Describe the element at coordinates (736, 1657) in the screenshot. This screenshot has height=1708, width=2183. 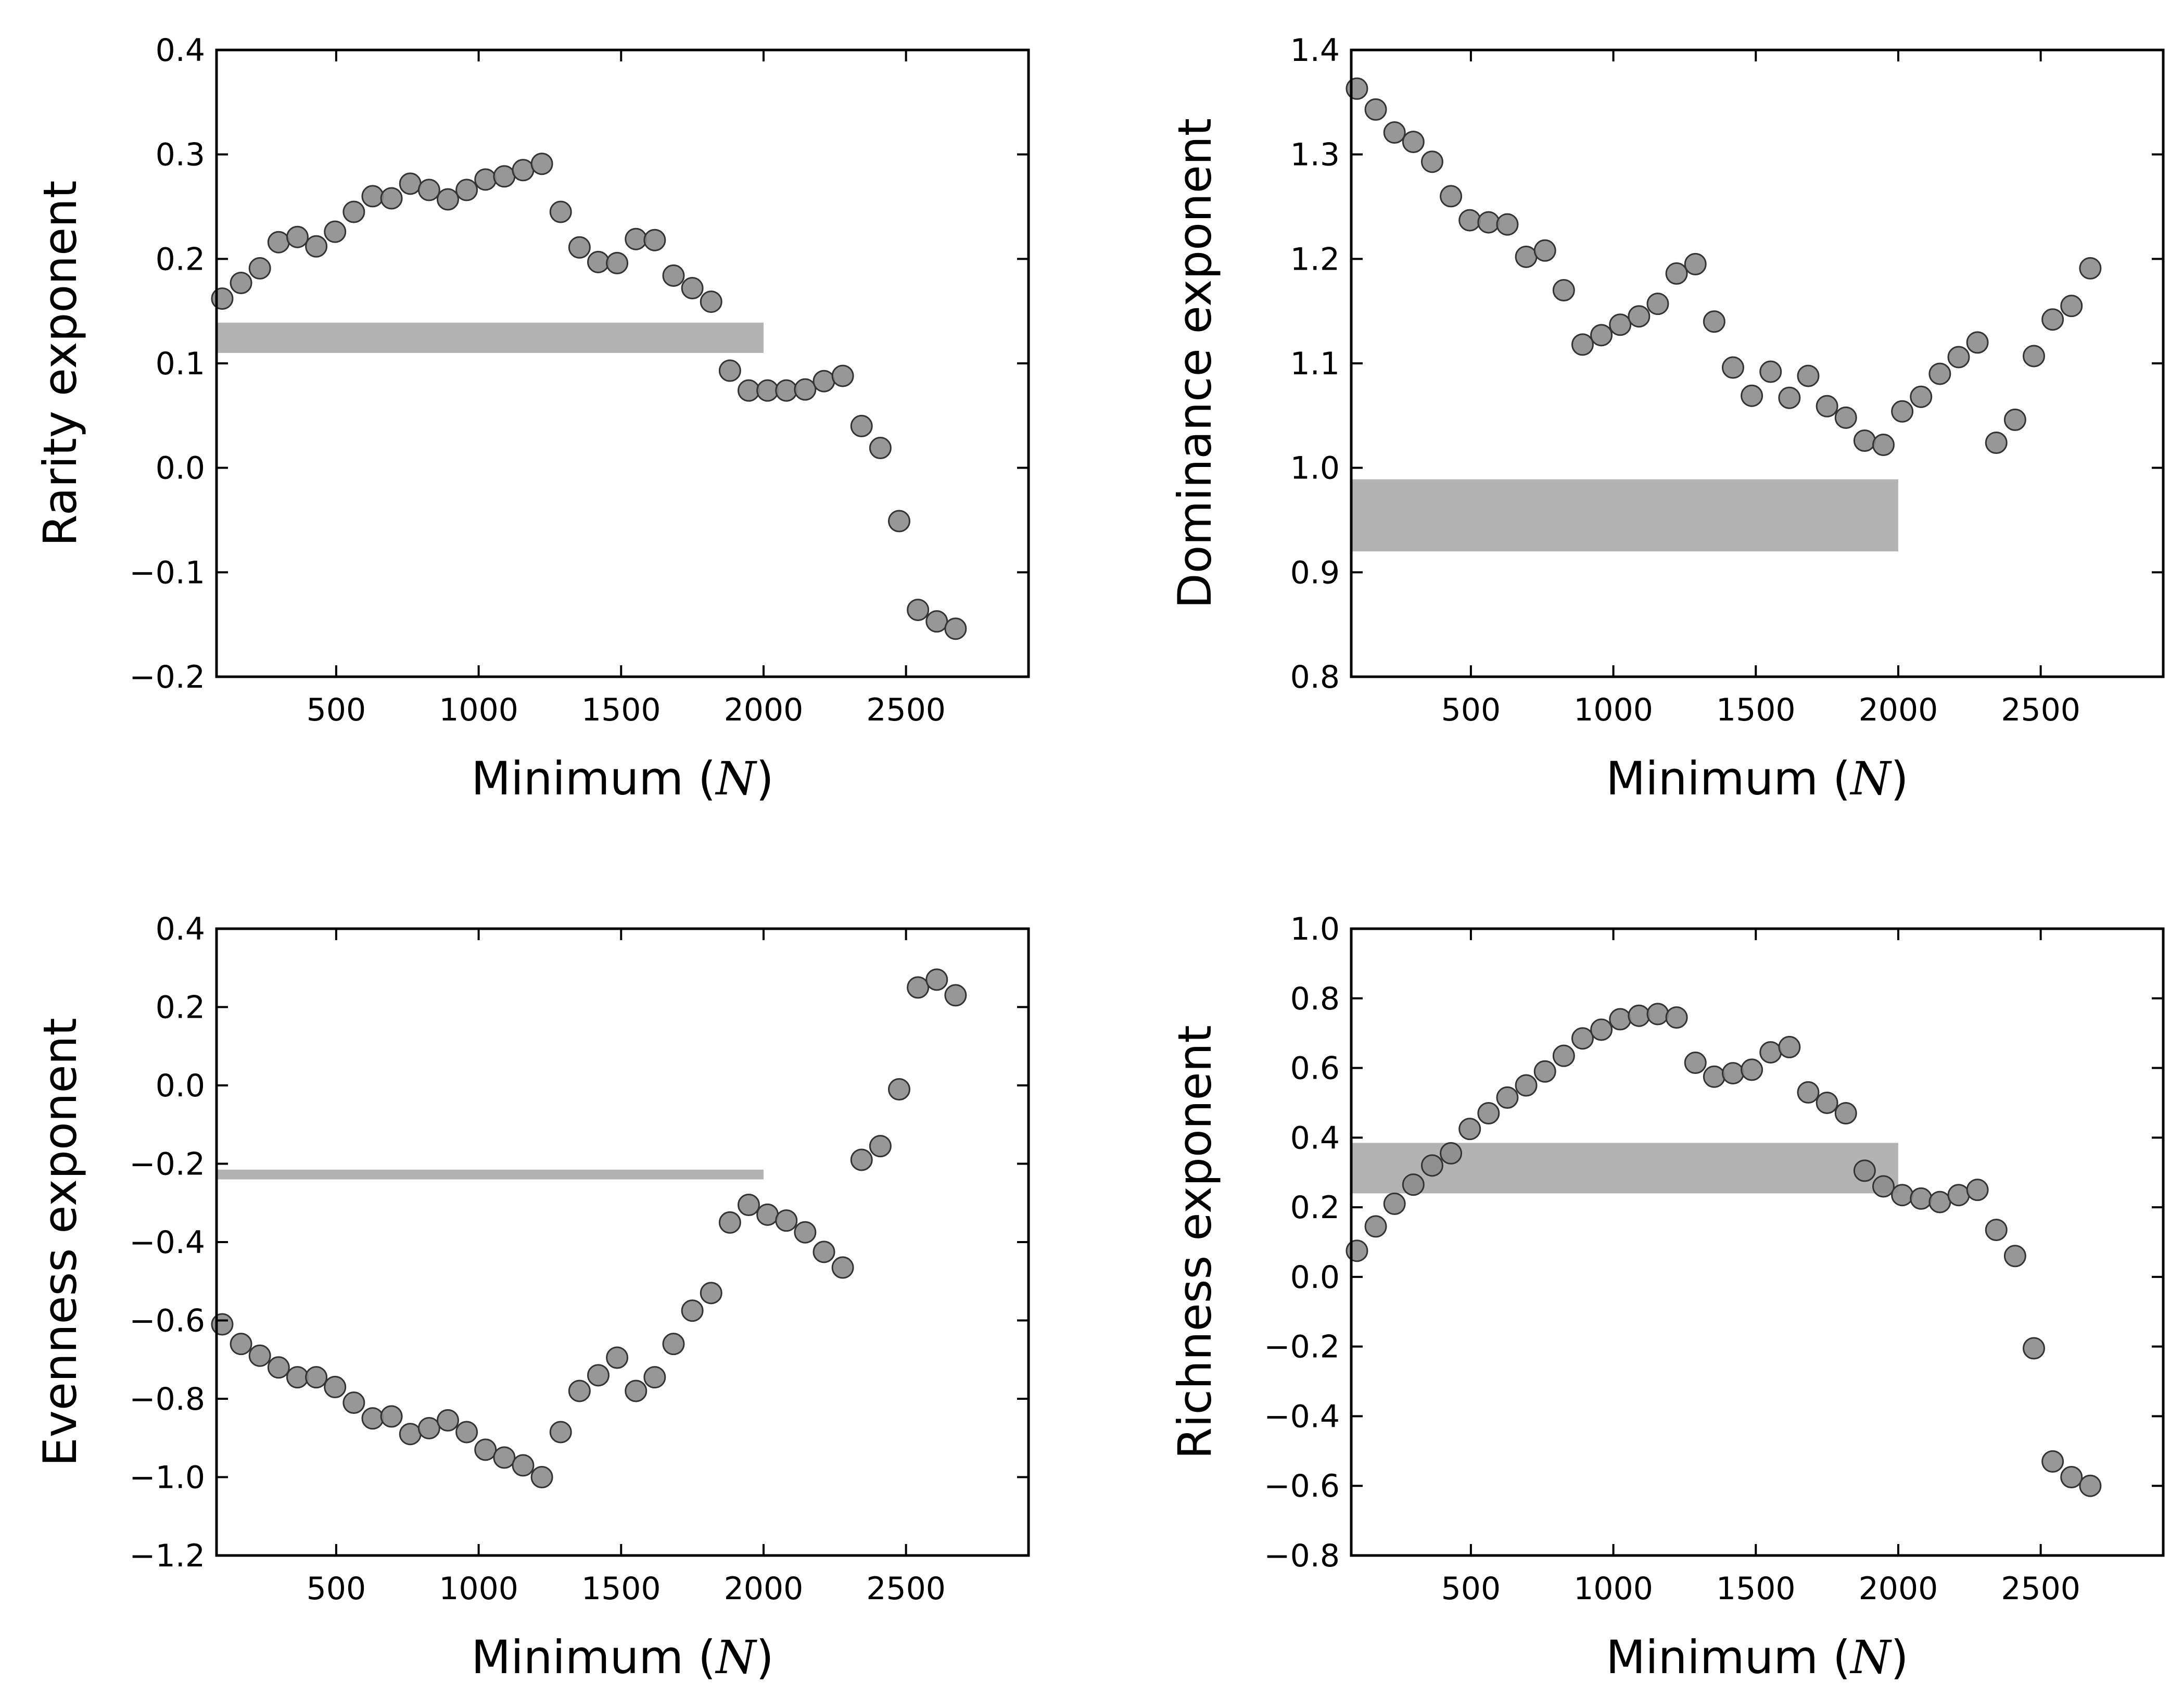
I see `x-axis-label-symbol: N` at that location.